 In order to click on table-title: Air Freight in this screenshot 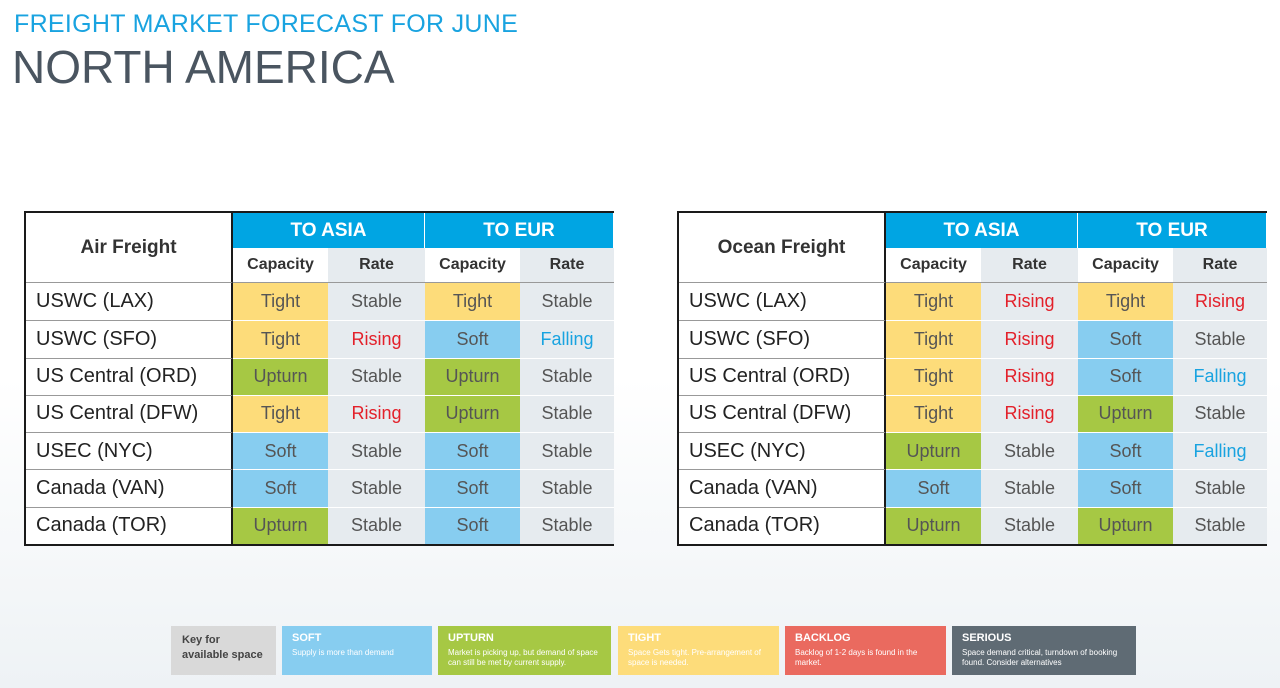, I will do `click(129, 248)`.